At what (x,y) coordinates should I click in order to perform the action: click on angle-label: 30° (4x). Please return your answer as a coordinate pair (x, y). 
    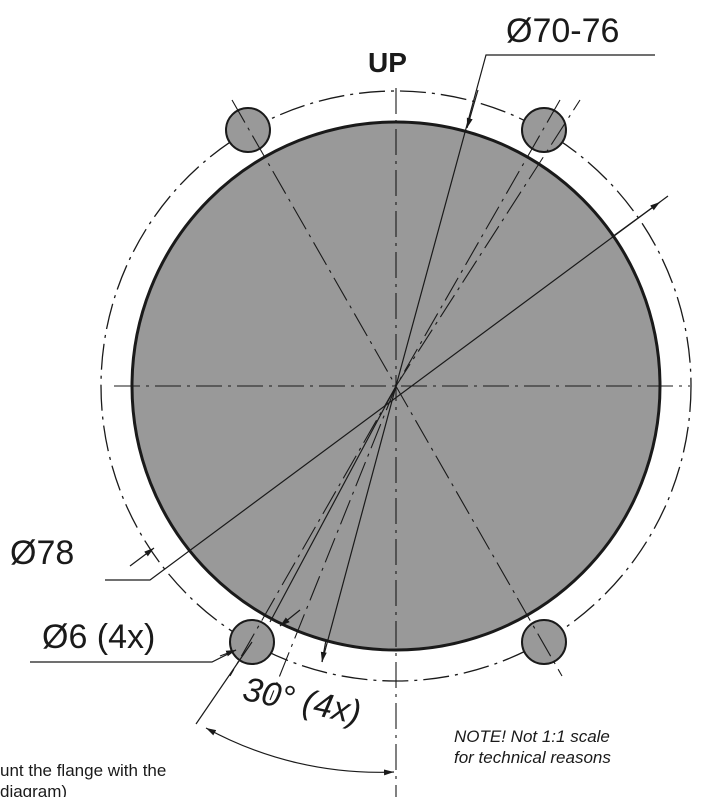
    Looking at the image, I should click on (302, 701).